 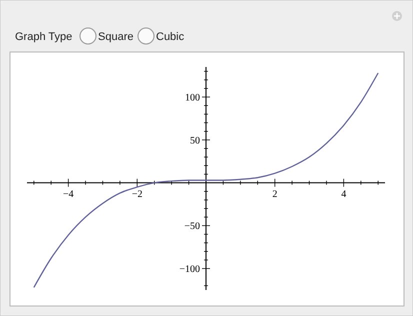 I want to click on x-tick-label: 4, so click(x=343, y=194).